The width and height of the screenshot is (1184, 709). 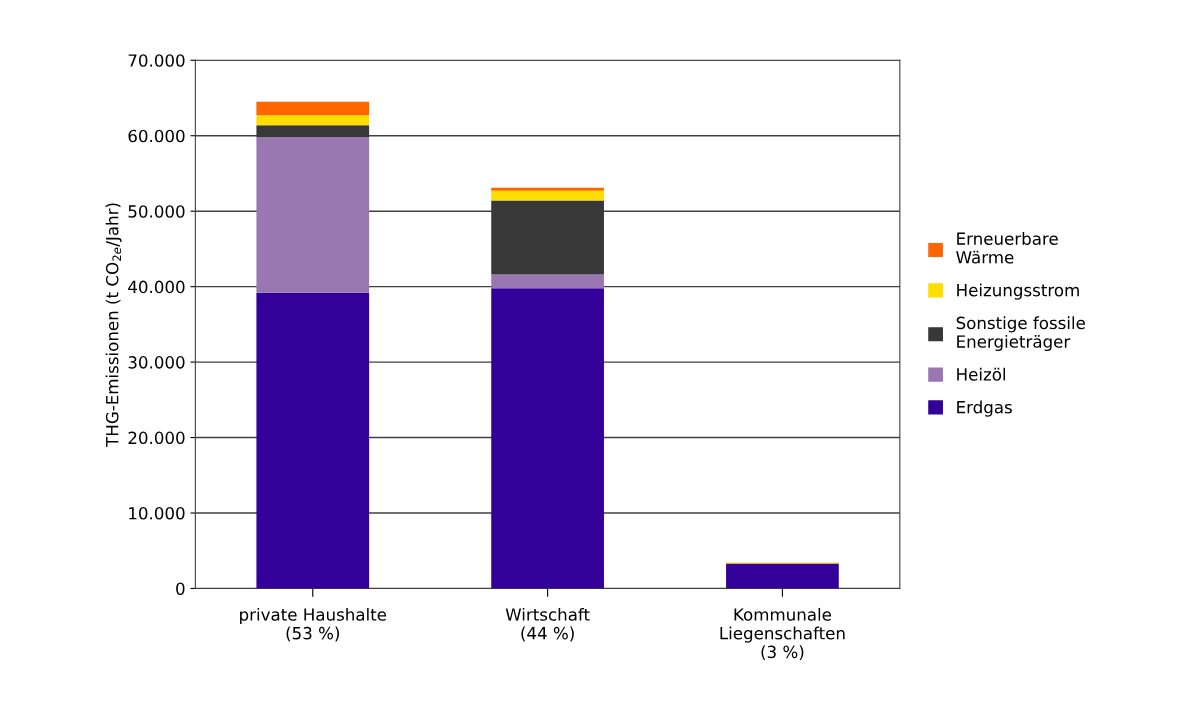 What do you see at coordinates (180, 589) in the screenshot?
I see `y-tick-label: 0` at bounding box center [180, 589].